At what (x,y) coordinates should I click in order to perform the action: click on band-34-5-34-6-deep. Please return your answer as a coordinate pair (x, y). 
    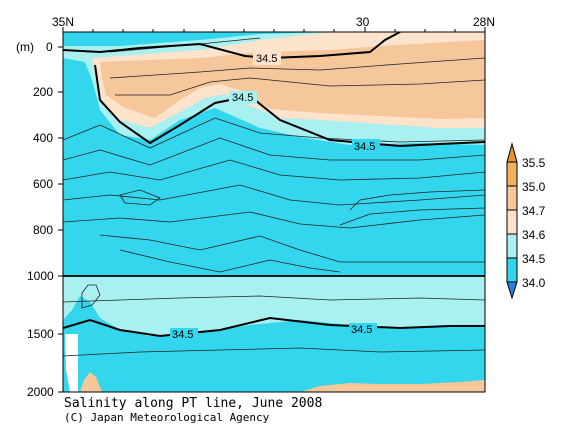
    Looking at the image, I should click on (274, 306).